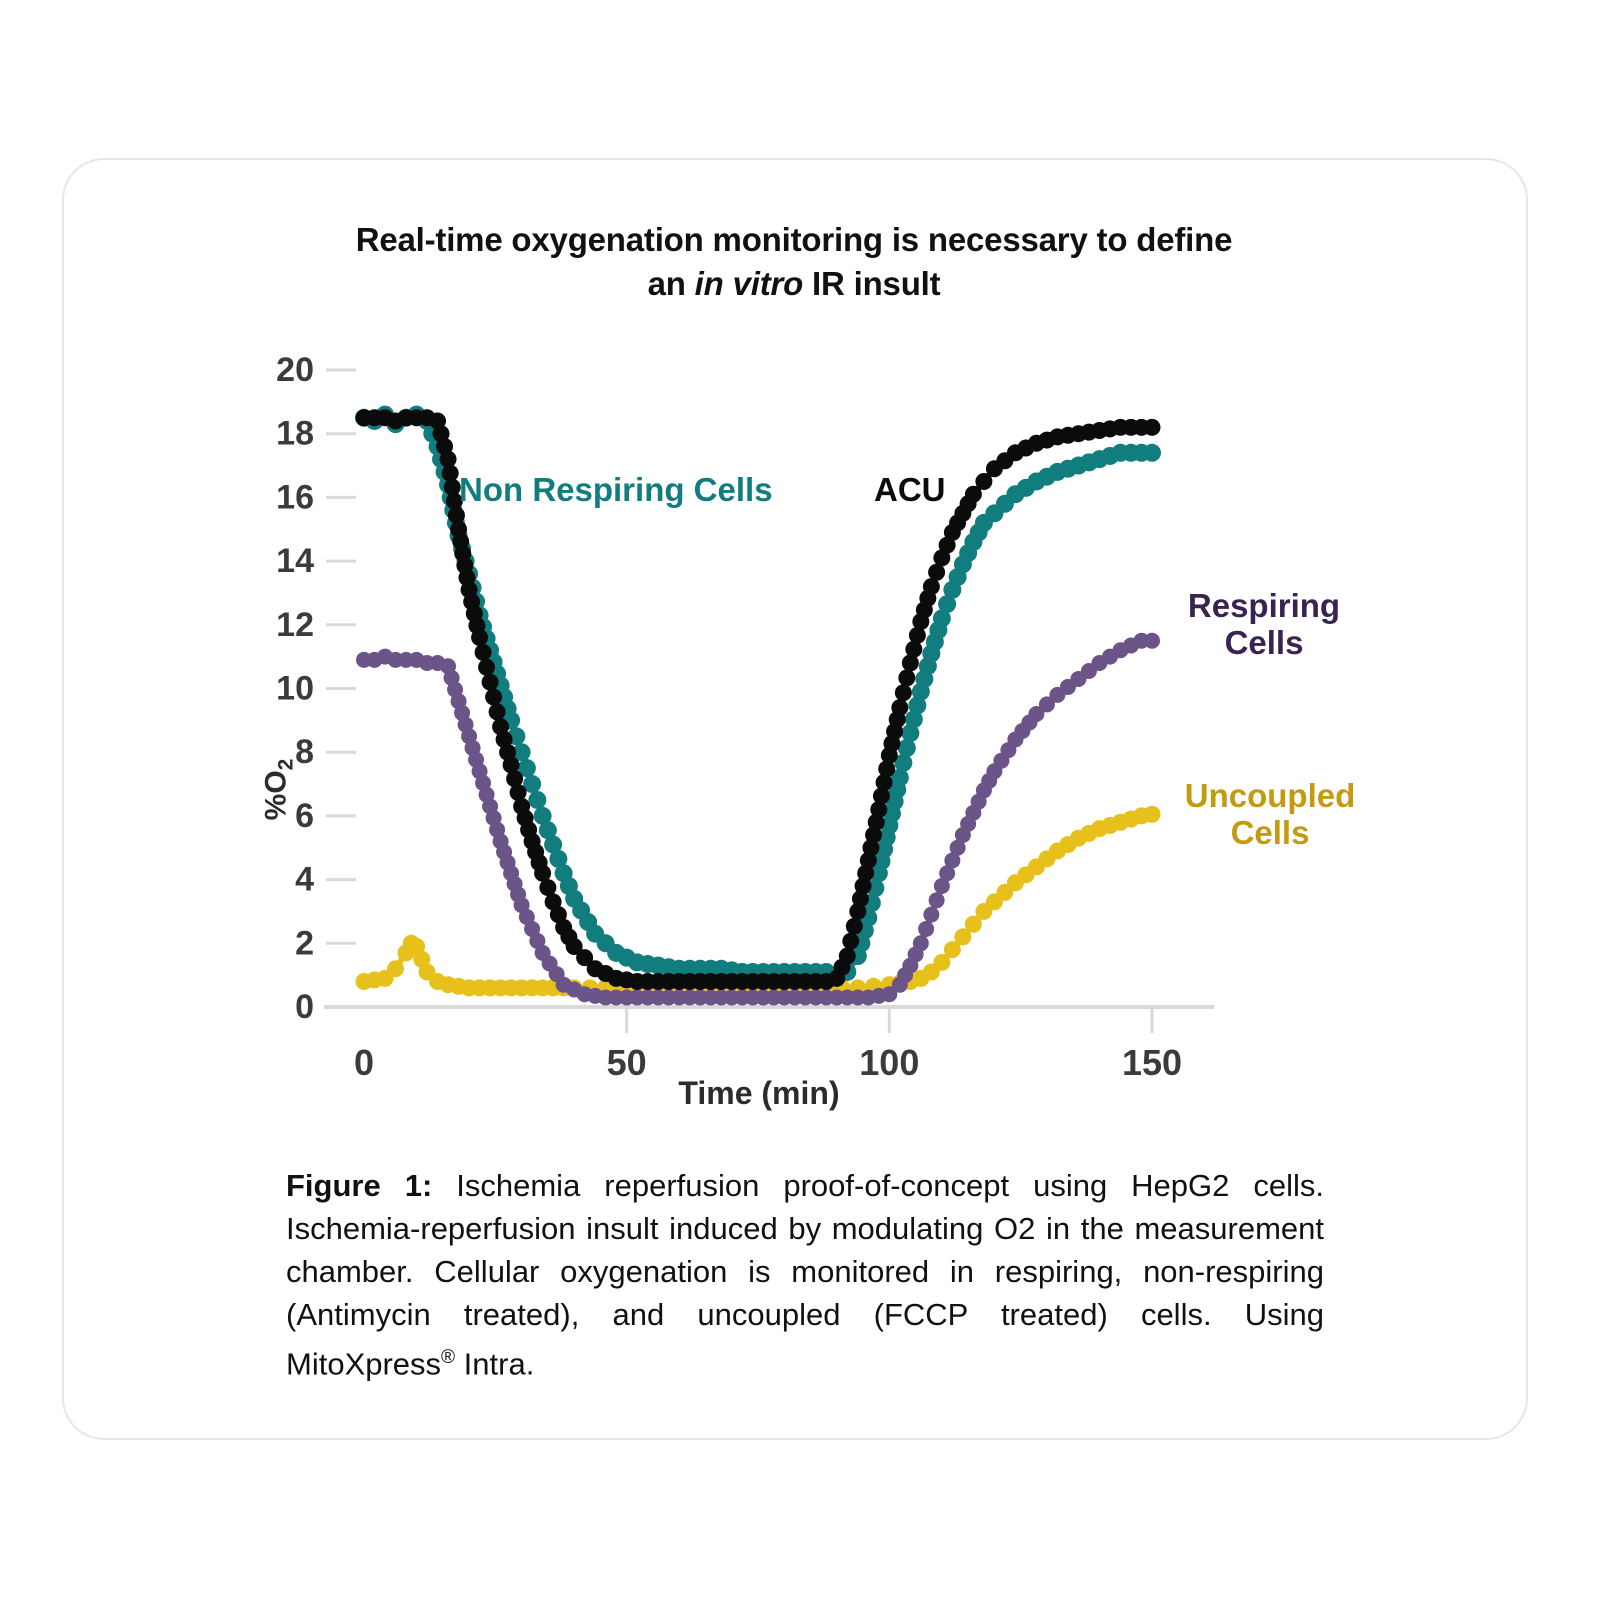 The width and height of the screenshot is (1600, 1600). Describe the element at coordinates (304, 880) in the screenshot. I see `svg-text: 4` at that location.